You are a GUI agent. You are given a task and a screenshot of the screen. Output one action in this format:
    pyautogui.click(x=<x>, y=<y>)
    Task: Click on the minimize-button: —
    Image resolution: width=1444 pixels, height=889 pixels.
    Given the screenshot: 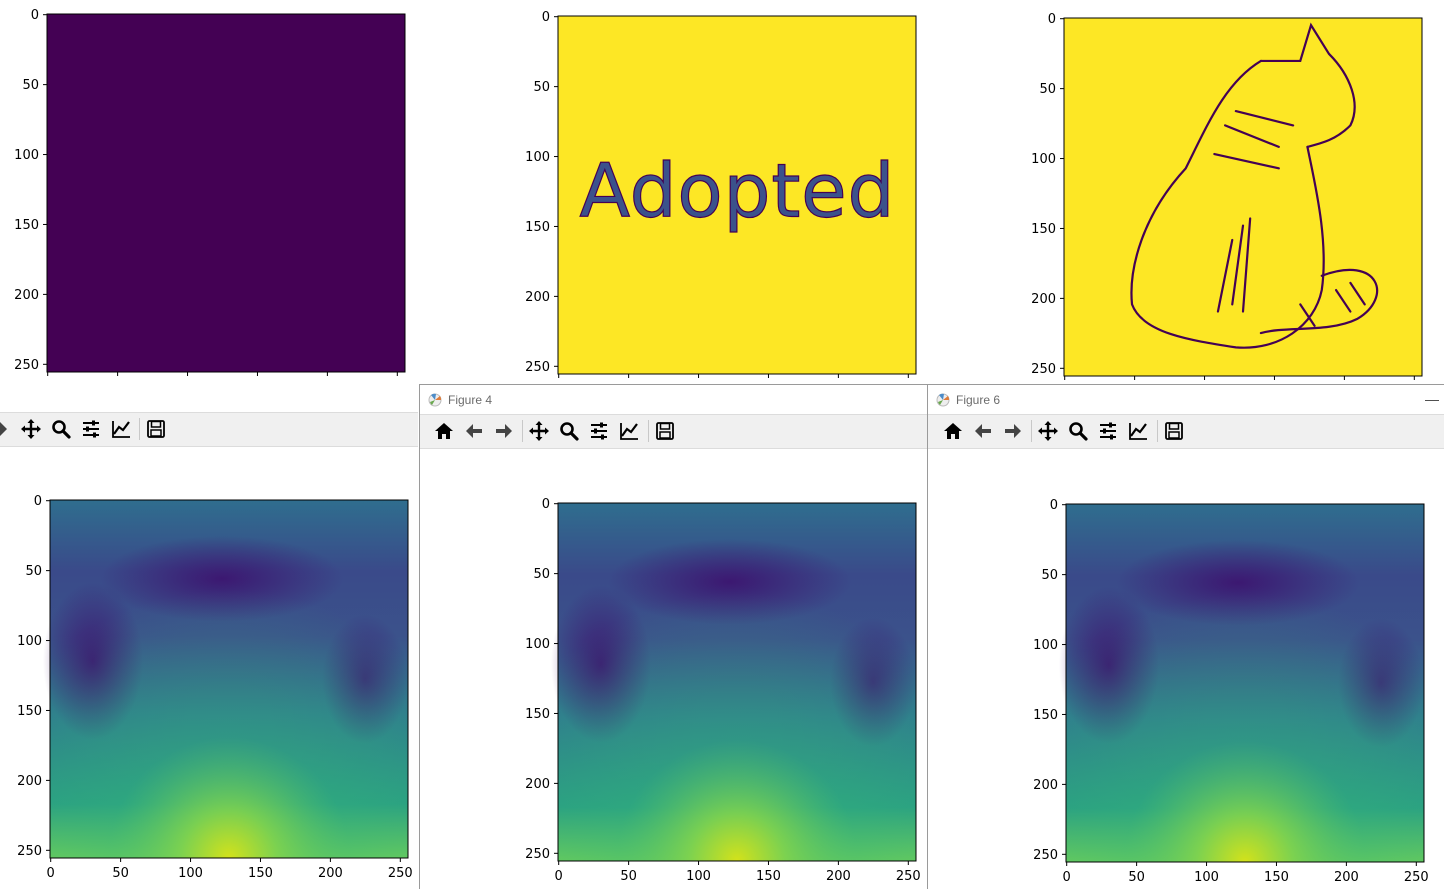 What is the action you would take?
    pyautogui.click(x=1432, y=399)
    